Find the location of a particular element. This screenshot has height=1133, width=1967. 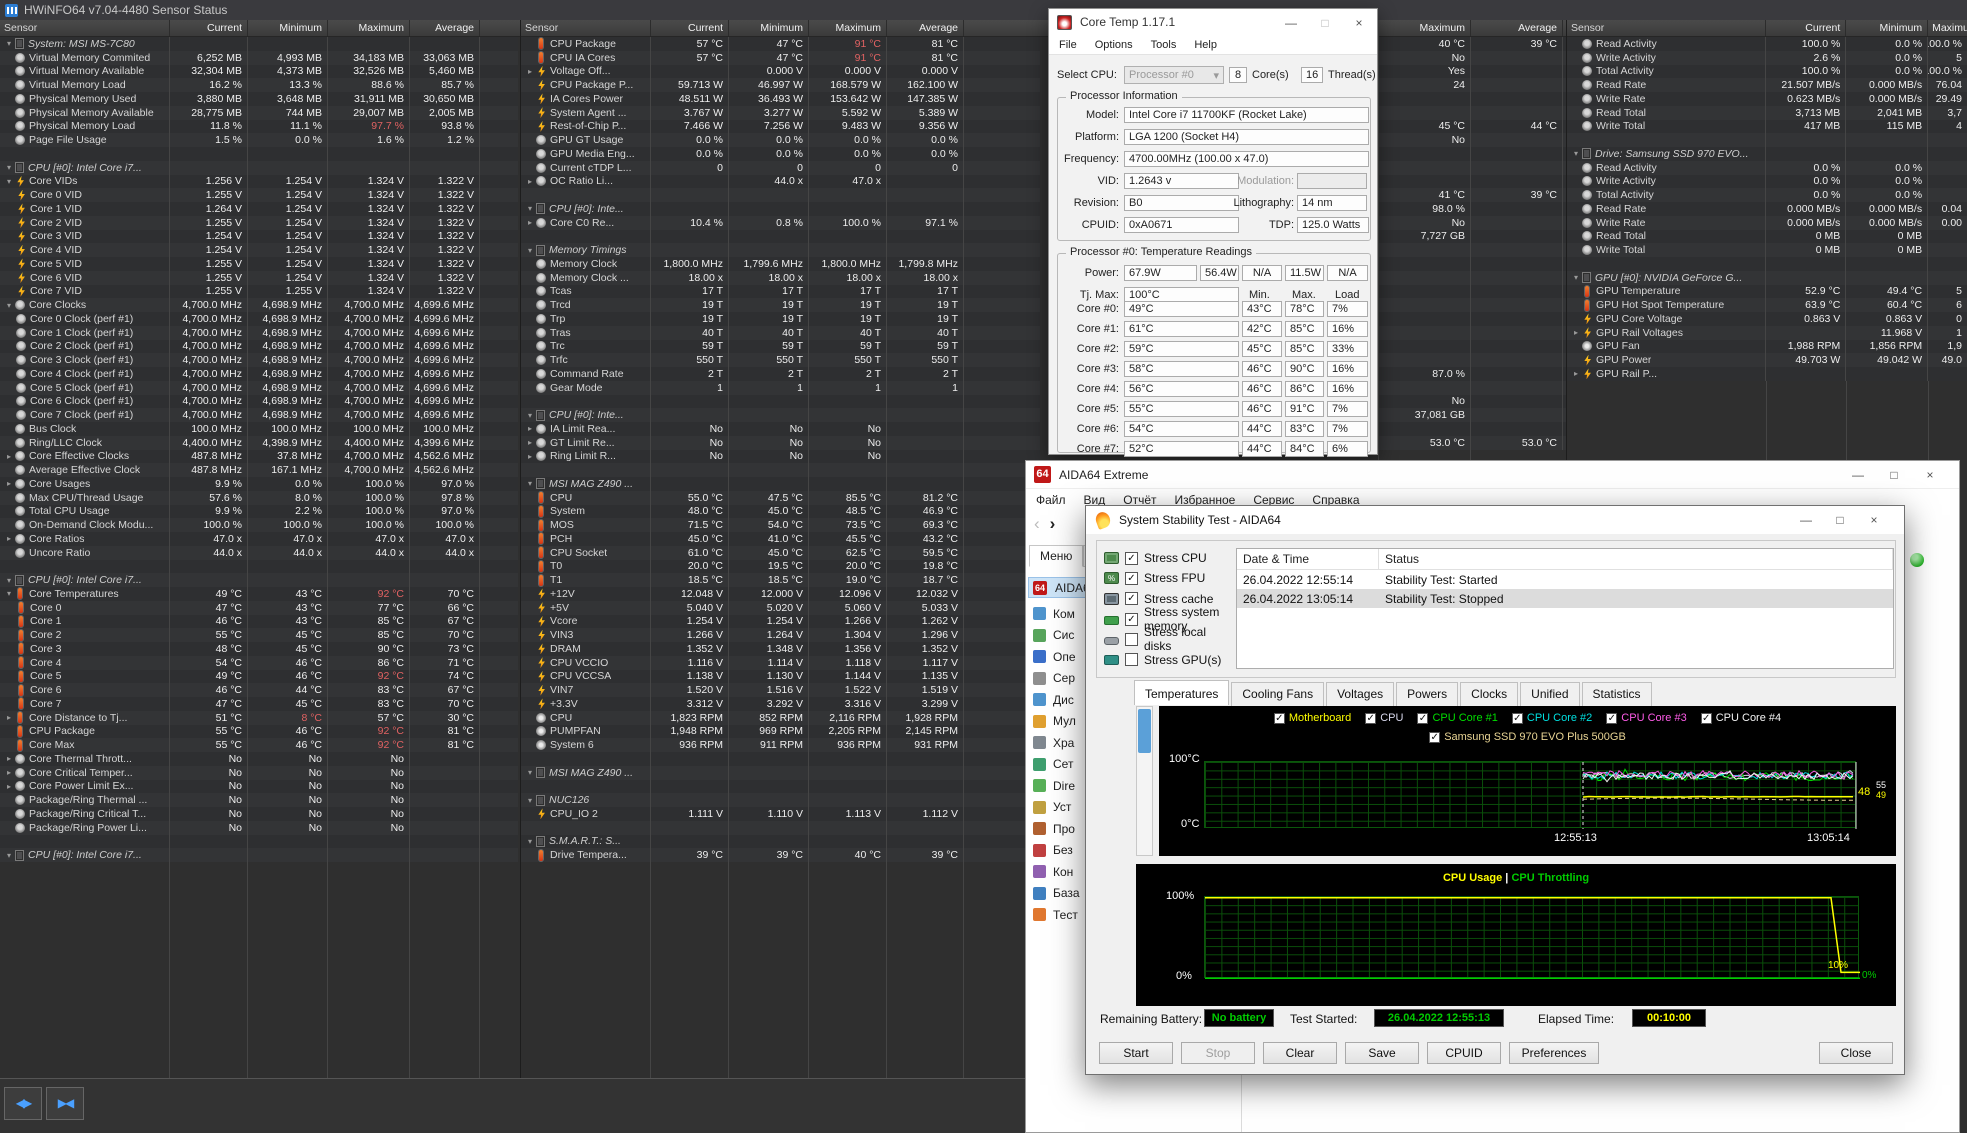

tree-item: Сер is located at coordinates (1134, 679).